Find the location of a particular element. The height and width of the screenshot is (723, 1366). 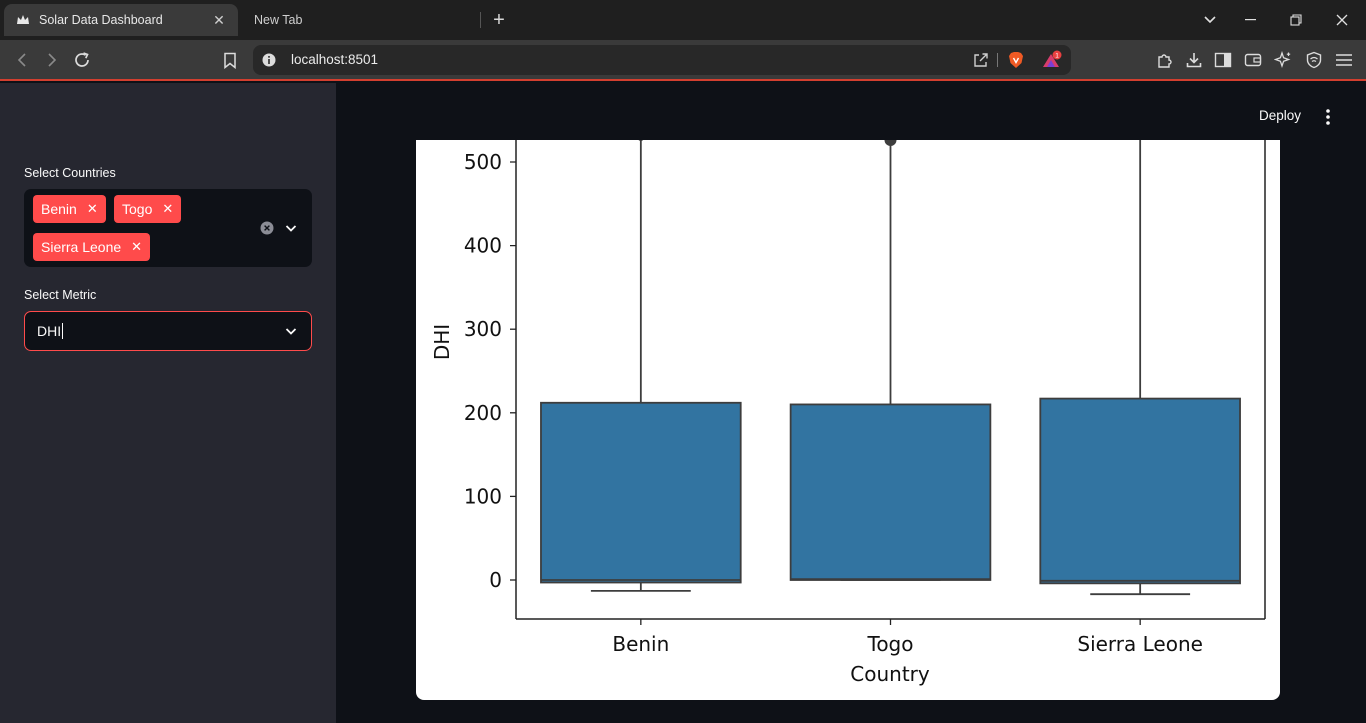

clear-all-icon is located at coordinates (267, 228).